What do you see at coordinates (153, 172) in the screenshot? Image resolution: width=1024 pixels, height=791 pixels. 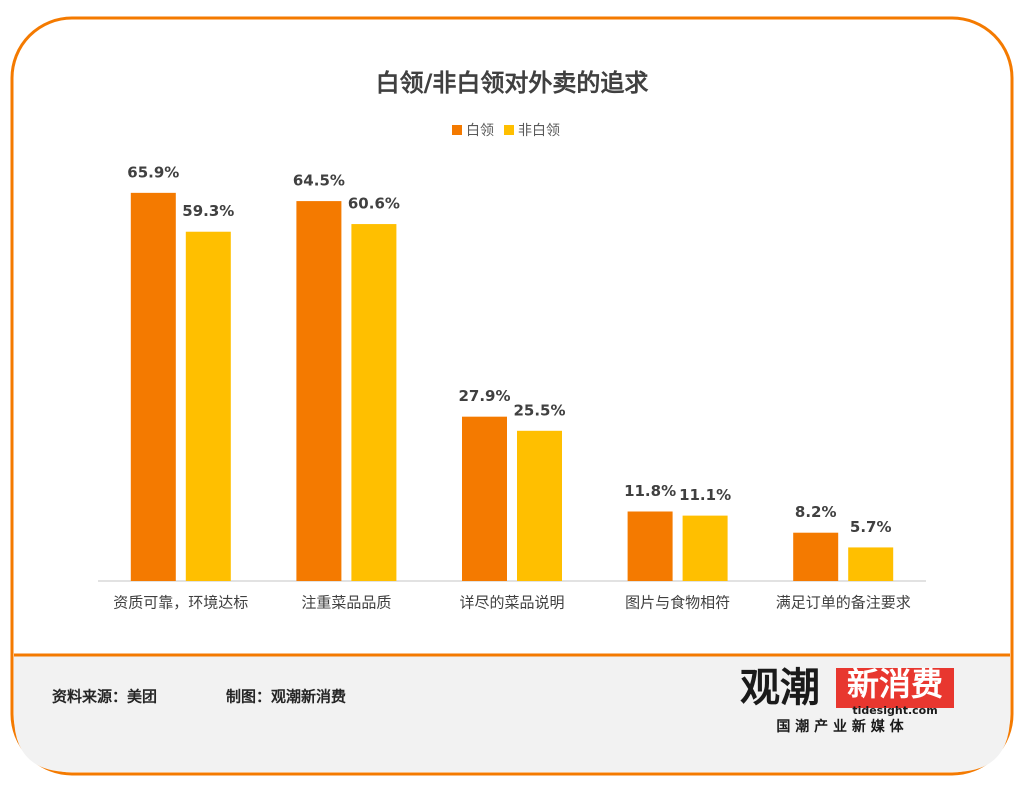 I see `value-label: 65.9%` at bounding box center [153, 172].